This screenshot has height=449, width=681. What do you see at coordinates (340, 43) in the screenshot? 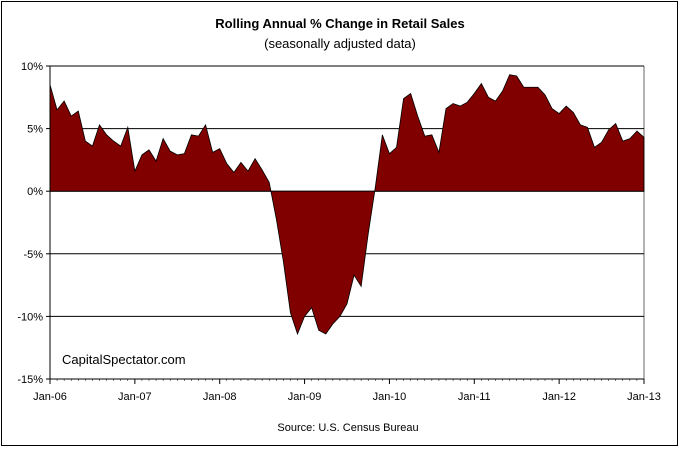
I see `chart-subtitle: (seasonally adjusted data)` at bounding box center [340, 43].